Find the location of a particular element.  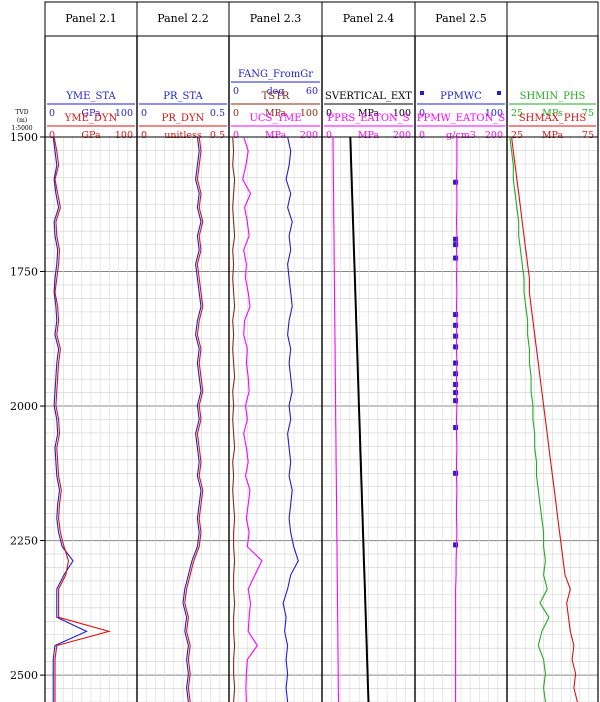

depth-axis-label-line-3: 1:5000 is located at coordinates (21, 128).